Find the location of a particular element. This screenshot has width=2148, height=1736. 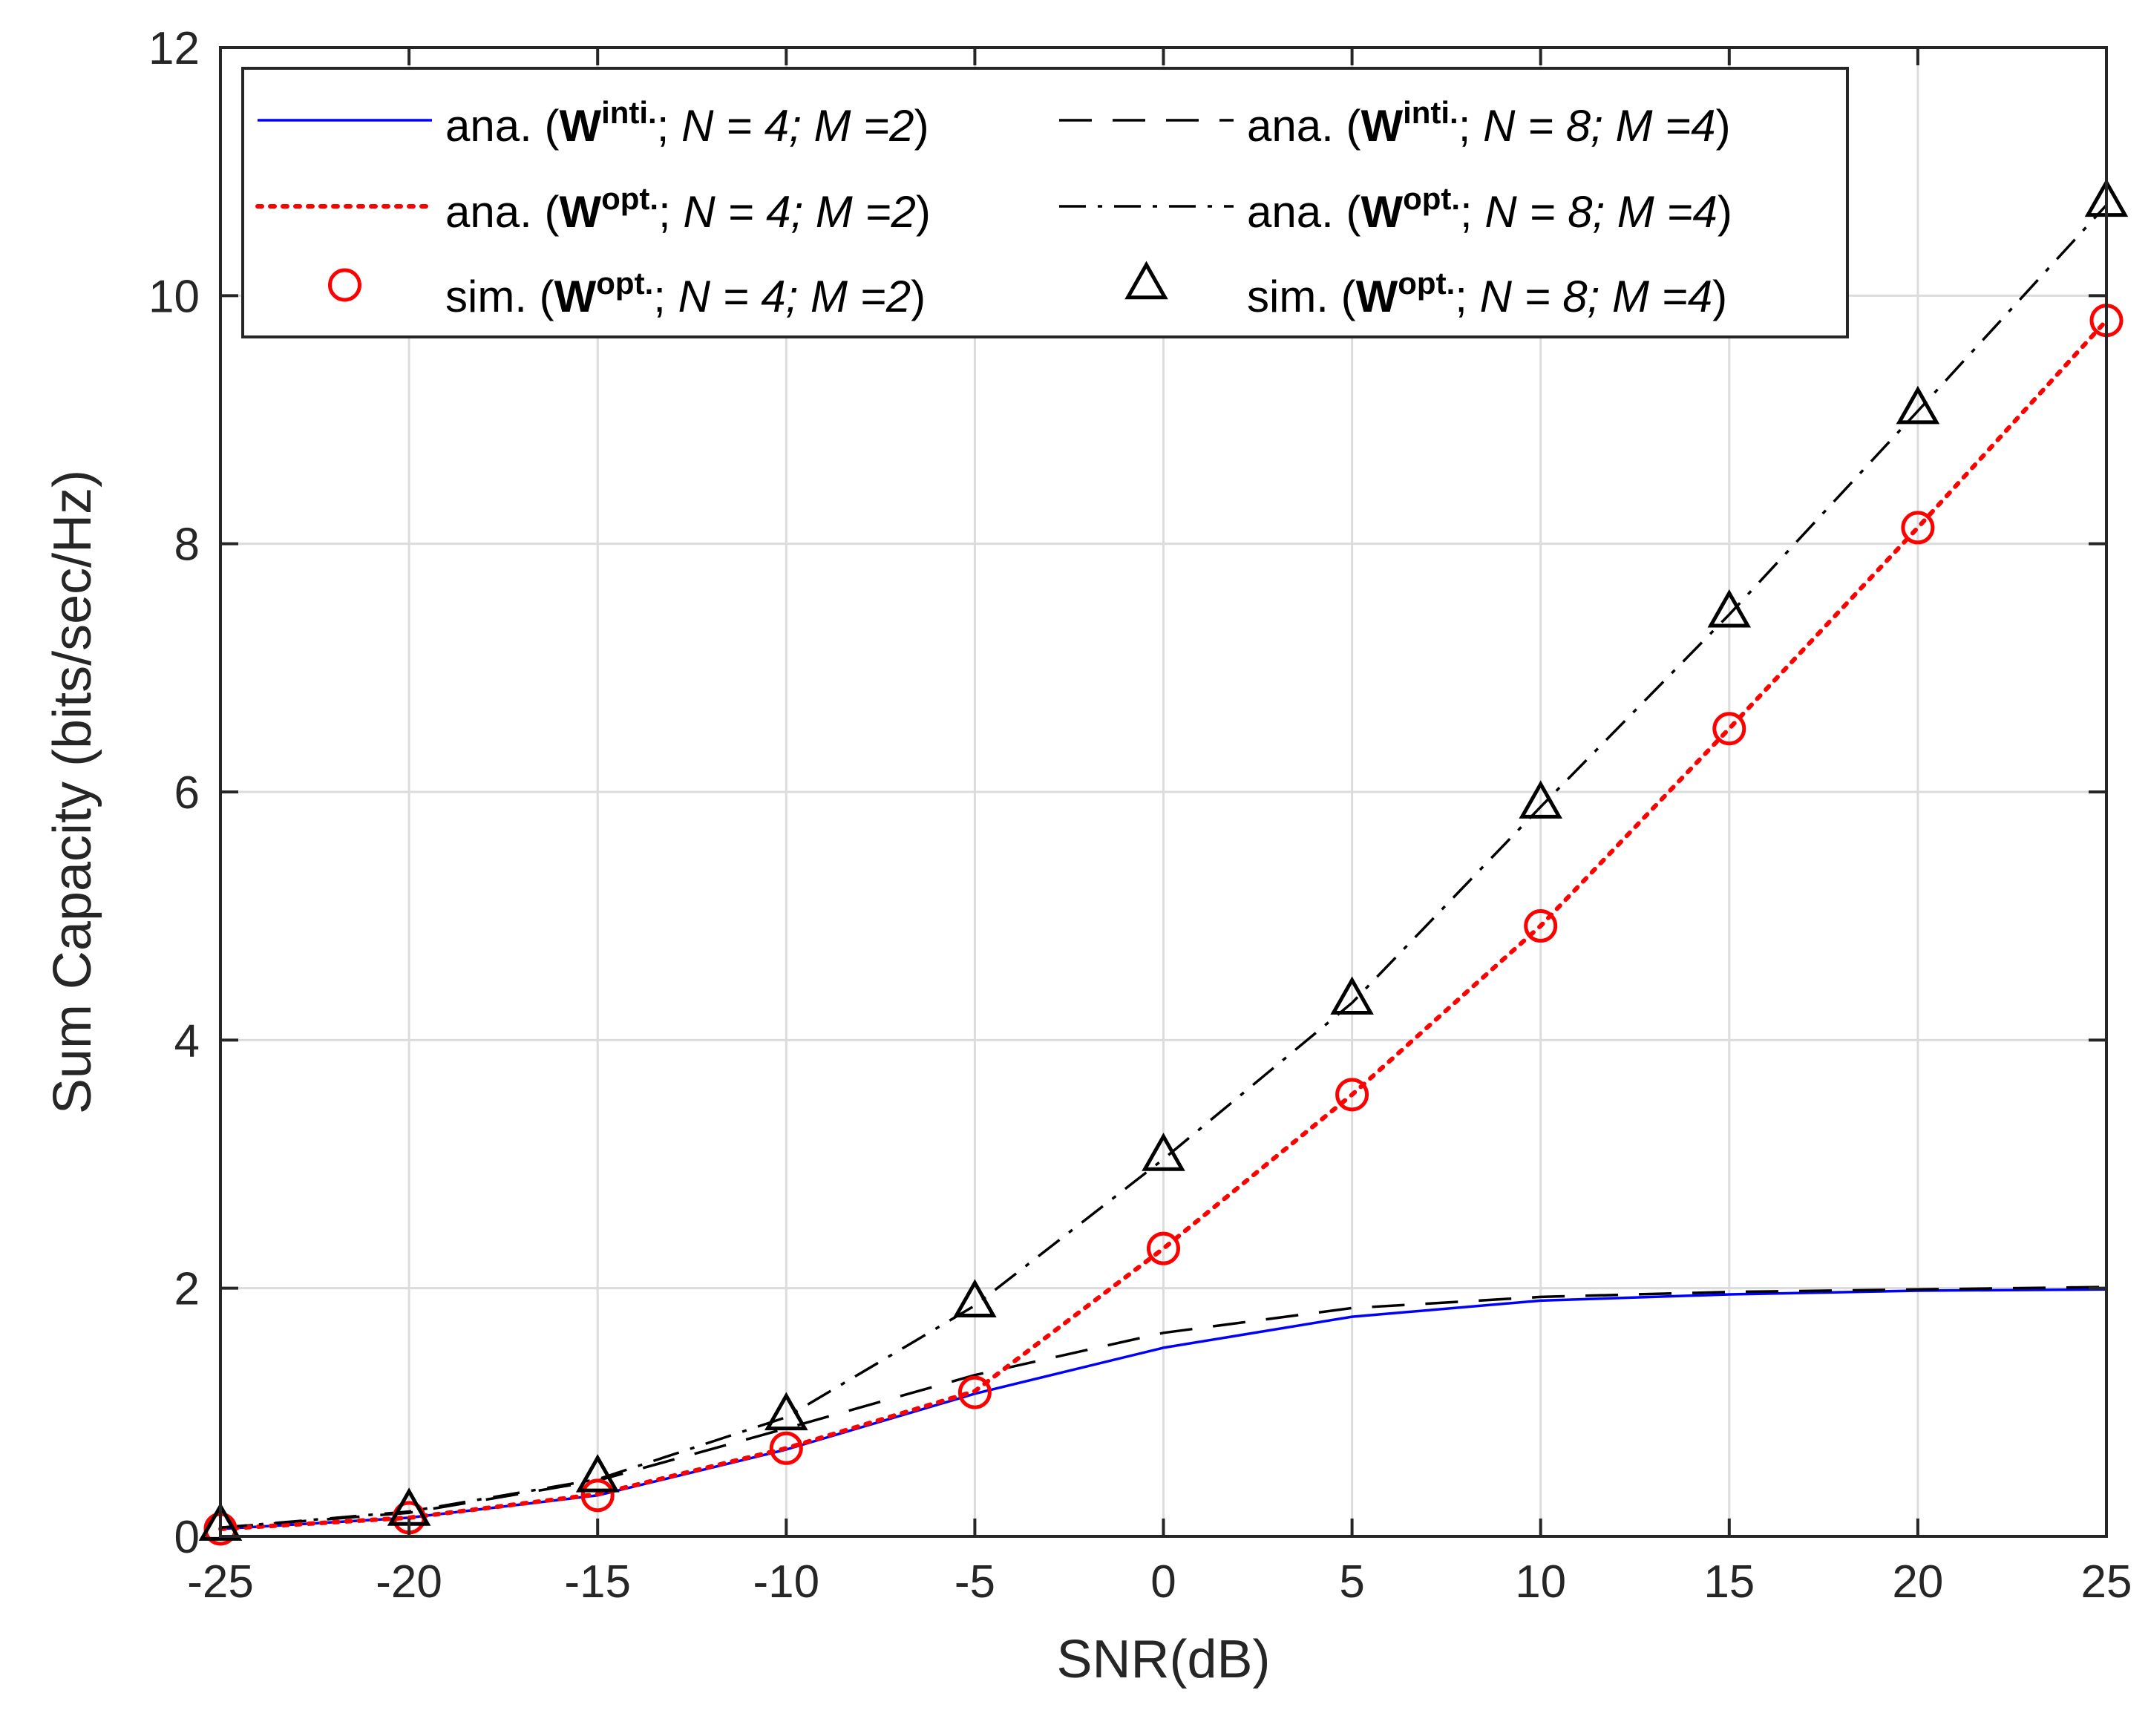

legend-suffix-sim-wopt-n4: ) is located at coordinates (918, 296).